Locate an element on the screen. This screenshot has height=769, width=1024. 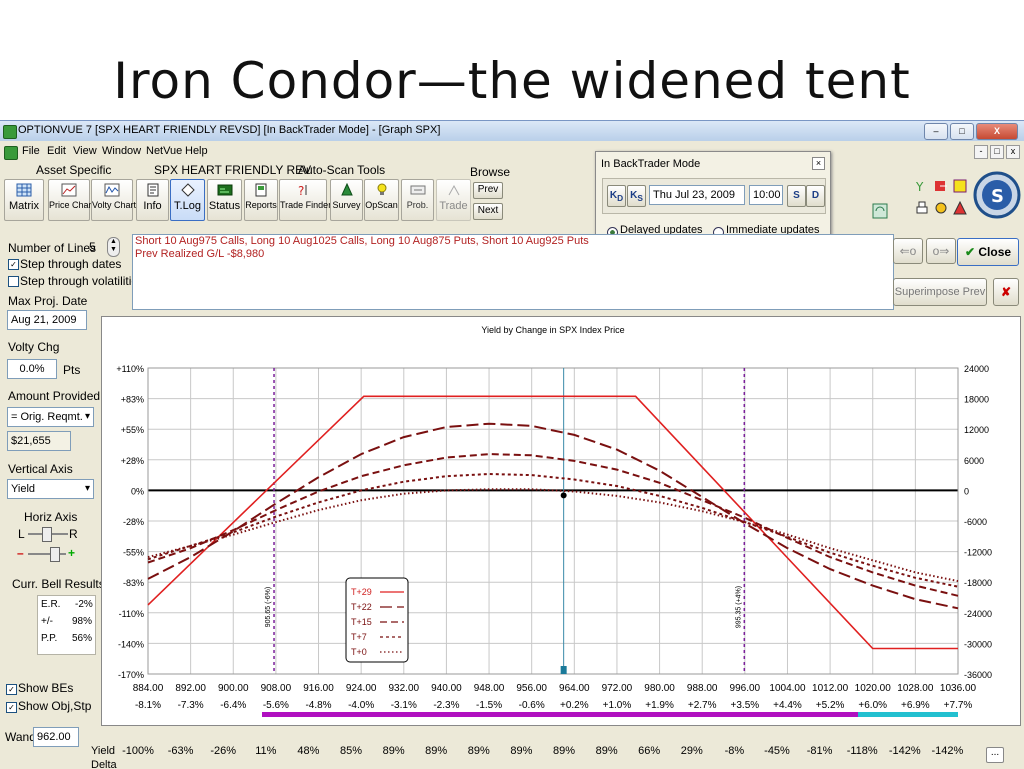
mdi-close-button: x is located at coordinates (1013, 152).